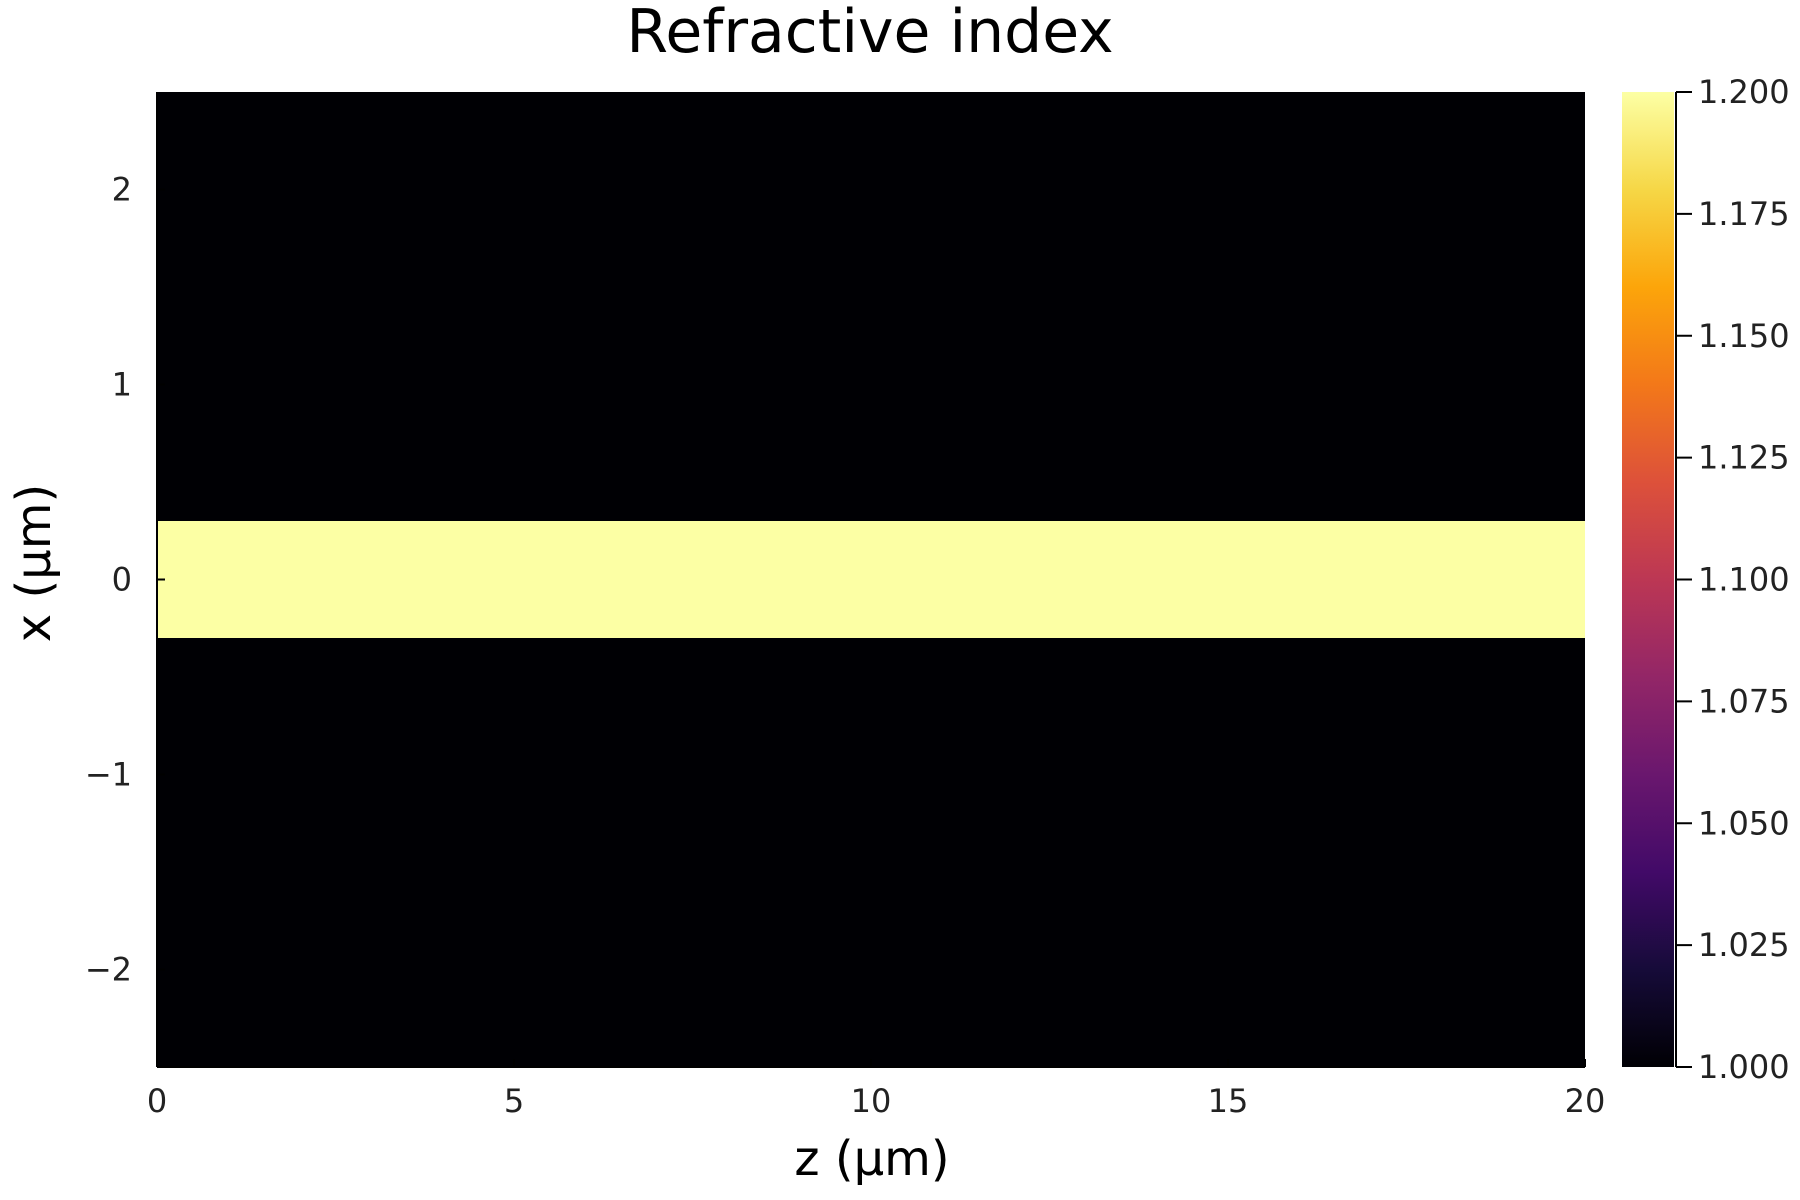  What do you see at coordinates (1744, 701) in the screenshot?
I see `colorbar-tick-label: 1.075` at bounding box center [1744, 701].